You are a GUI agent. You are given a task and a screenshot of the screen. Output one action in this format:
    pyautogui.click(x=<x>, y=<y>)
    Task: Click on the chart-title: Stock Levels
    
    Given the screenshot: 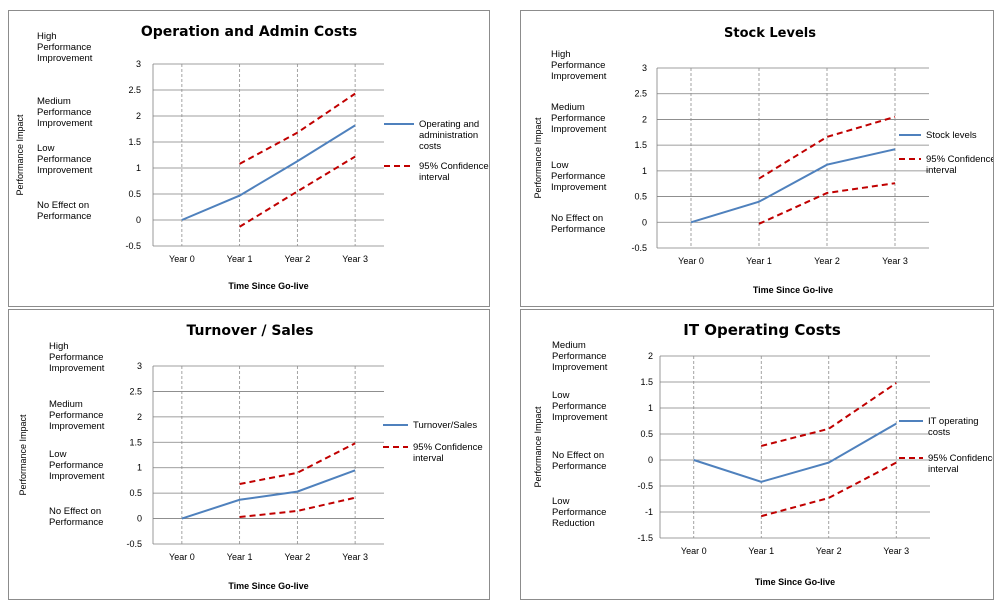 What is the action you would take?
    pyautogui.click(x=770, y=33)
    